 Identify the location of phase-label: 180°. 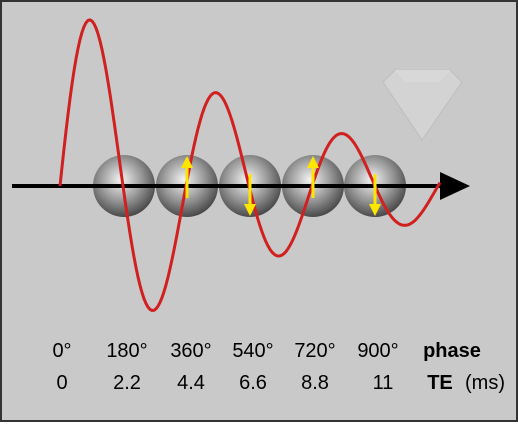
(126, 351).